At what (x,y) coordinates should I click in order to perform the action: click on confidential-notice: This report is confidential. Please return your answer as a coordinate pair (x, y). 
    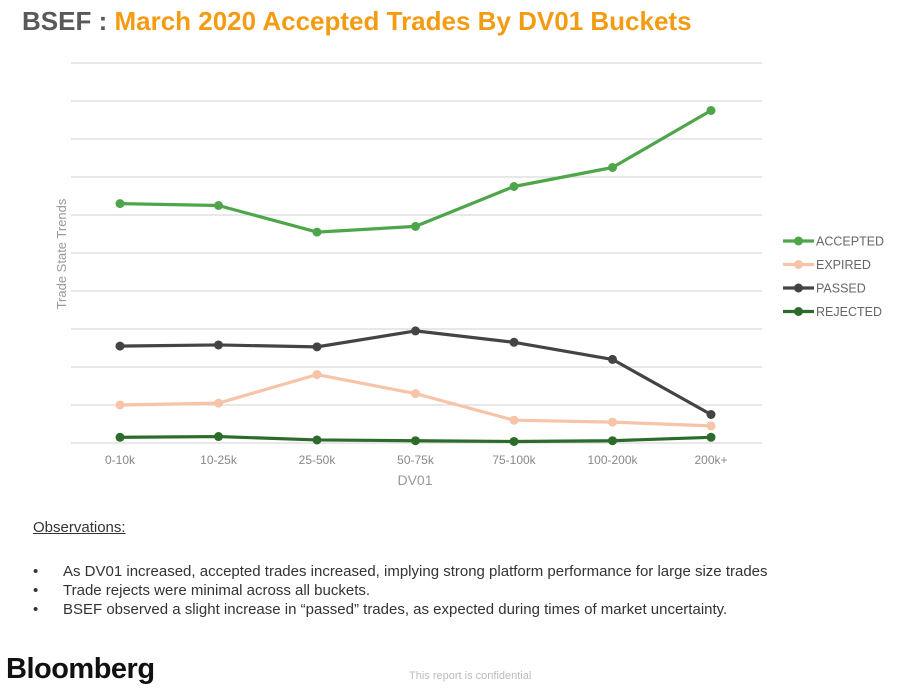
    Looking at the image, I should click on (470, 676).